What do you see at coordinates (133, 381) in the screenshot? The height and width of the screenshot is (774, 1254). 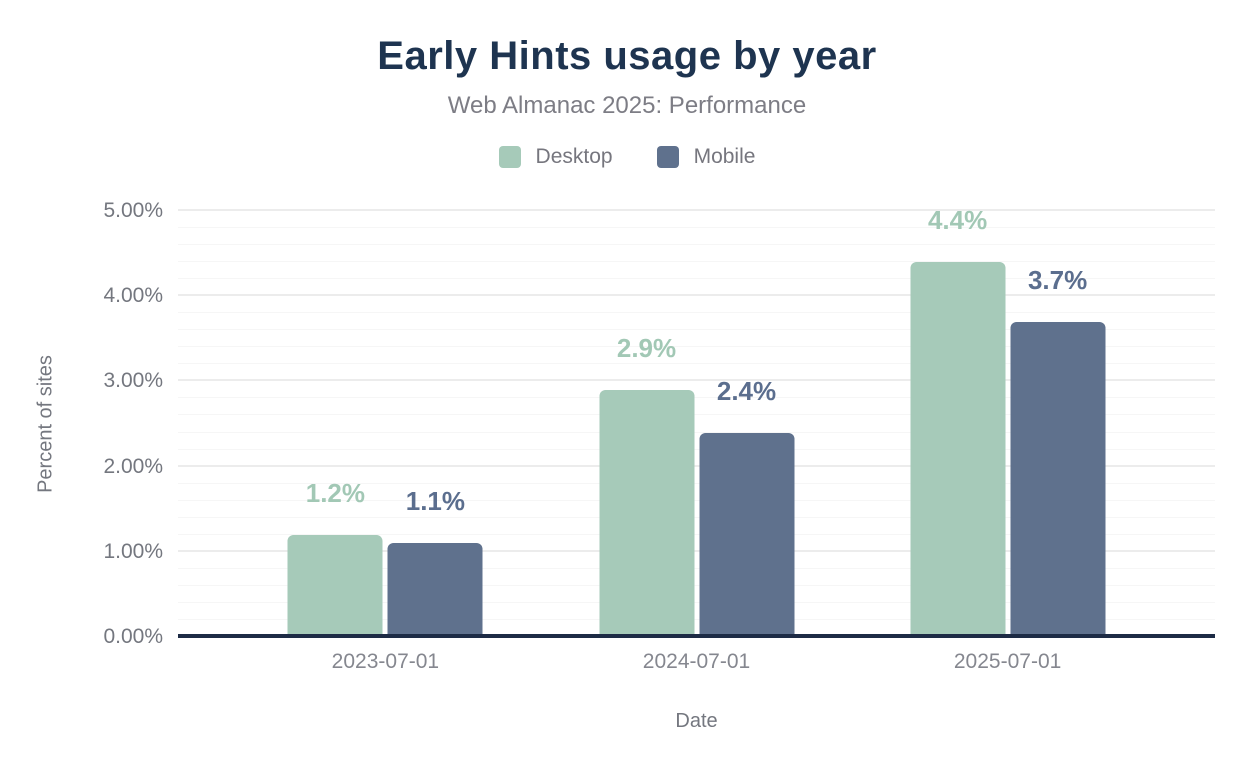 I see `y-tick-label: 3.00%` at bounding box center [133, 381].